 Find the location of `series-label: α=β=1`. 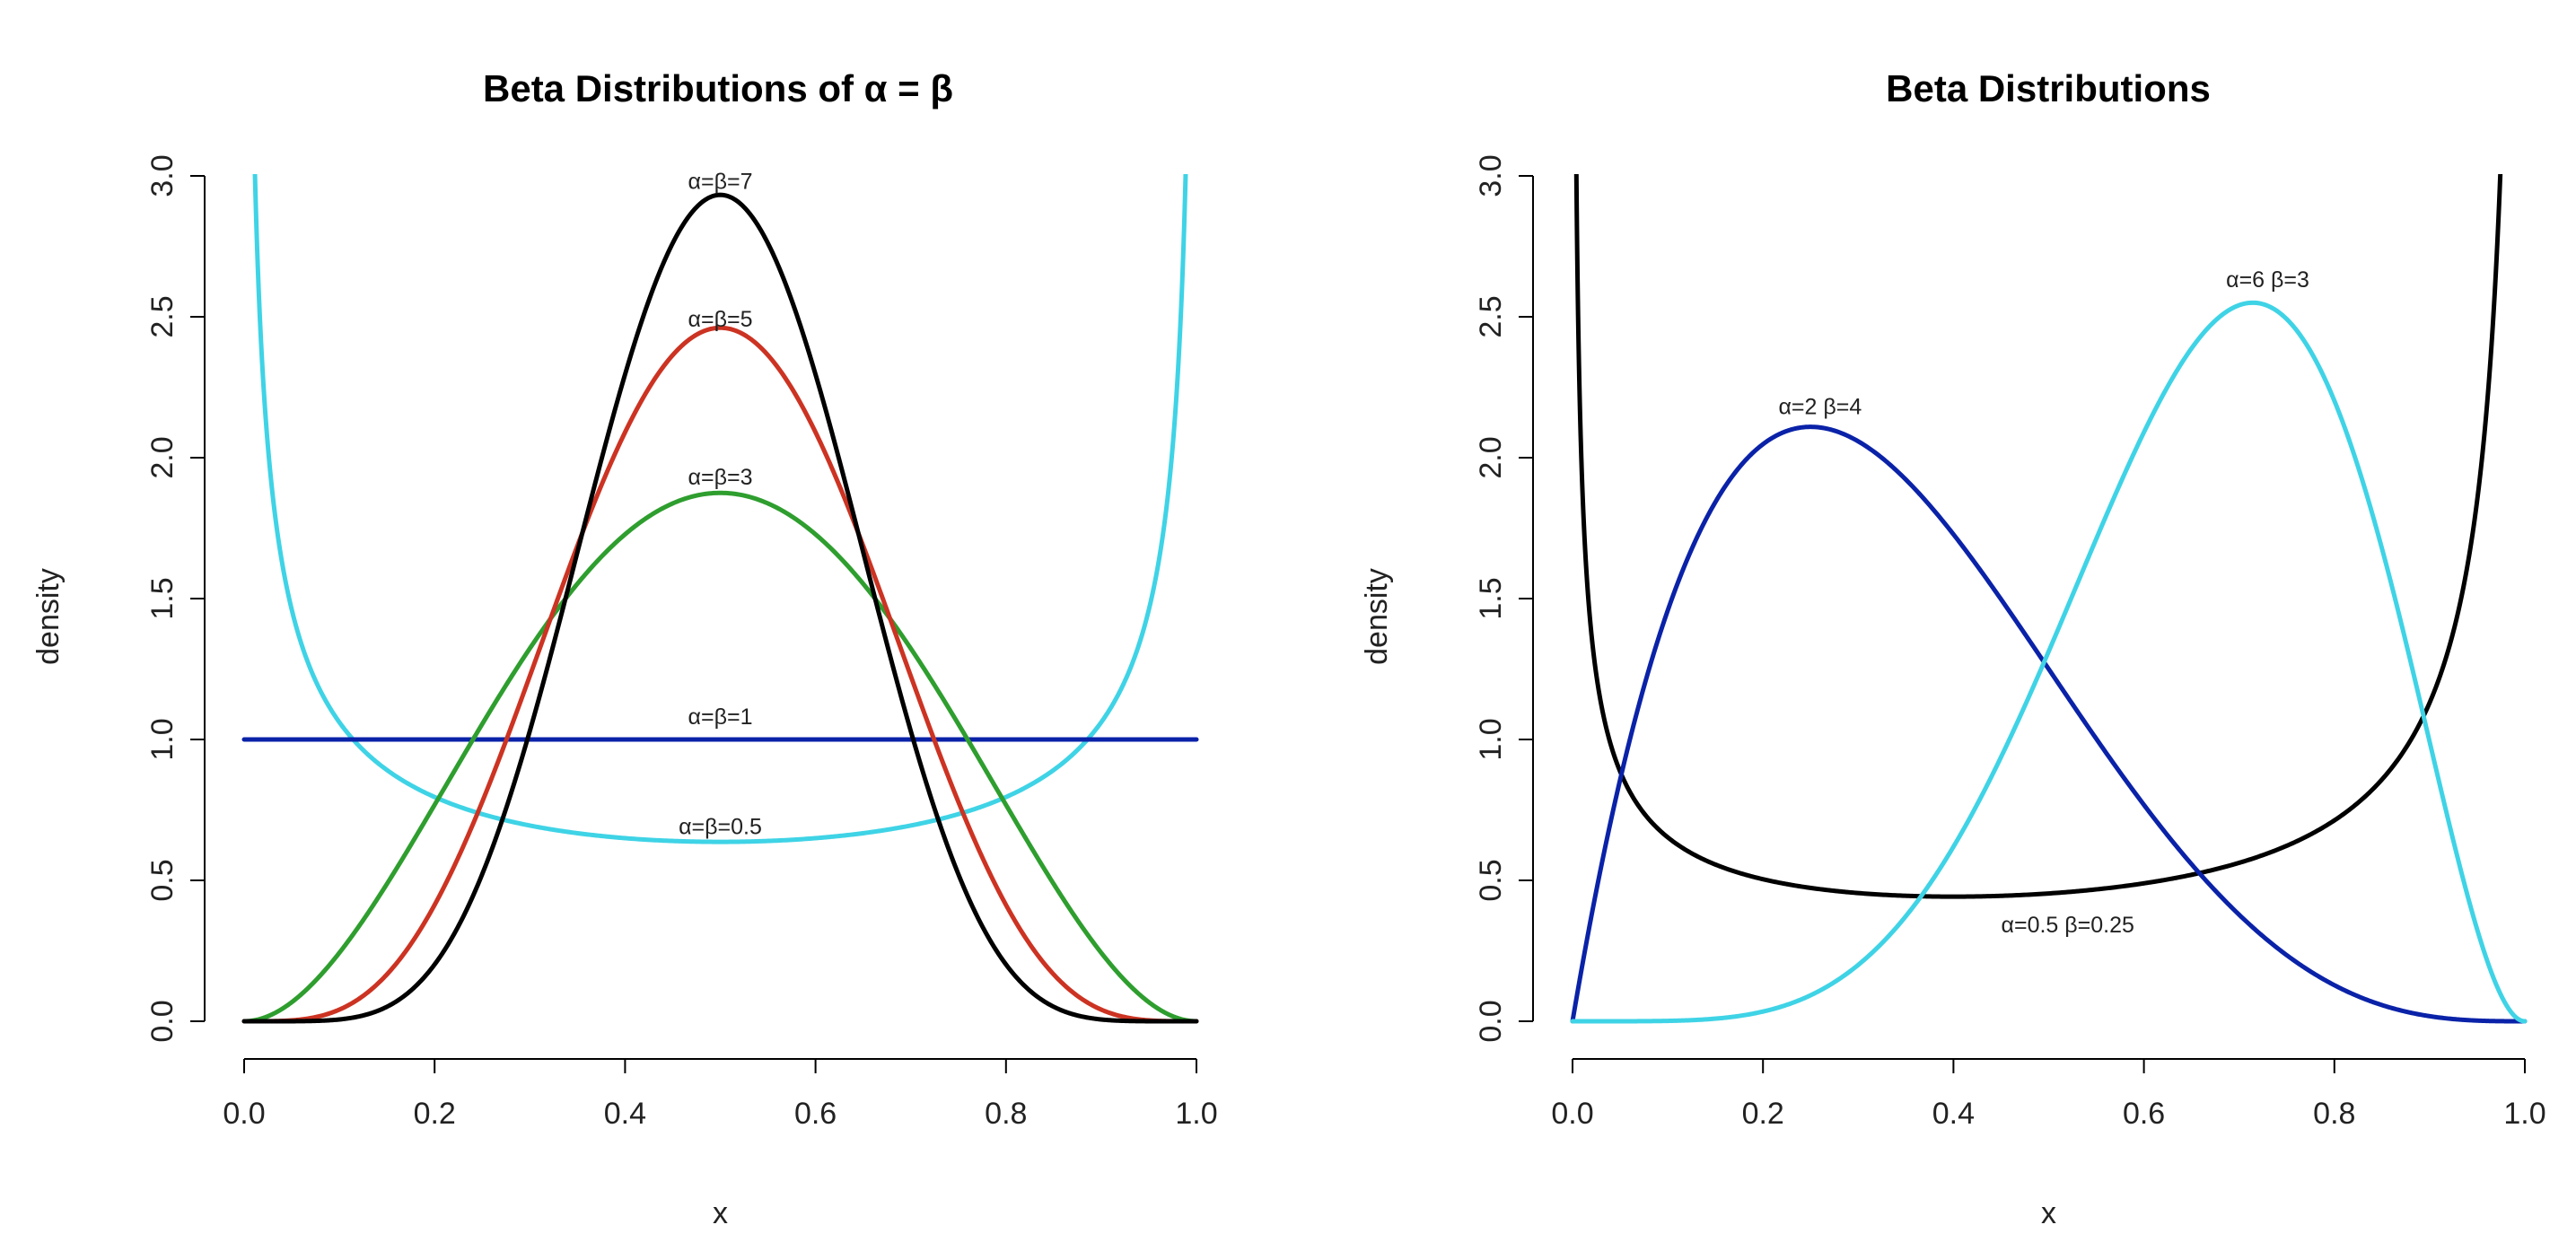

series-label: α=β=1 is located at coordinates (720, 717).